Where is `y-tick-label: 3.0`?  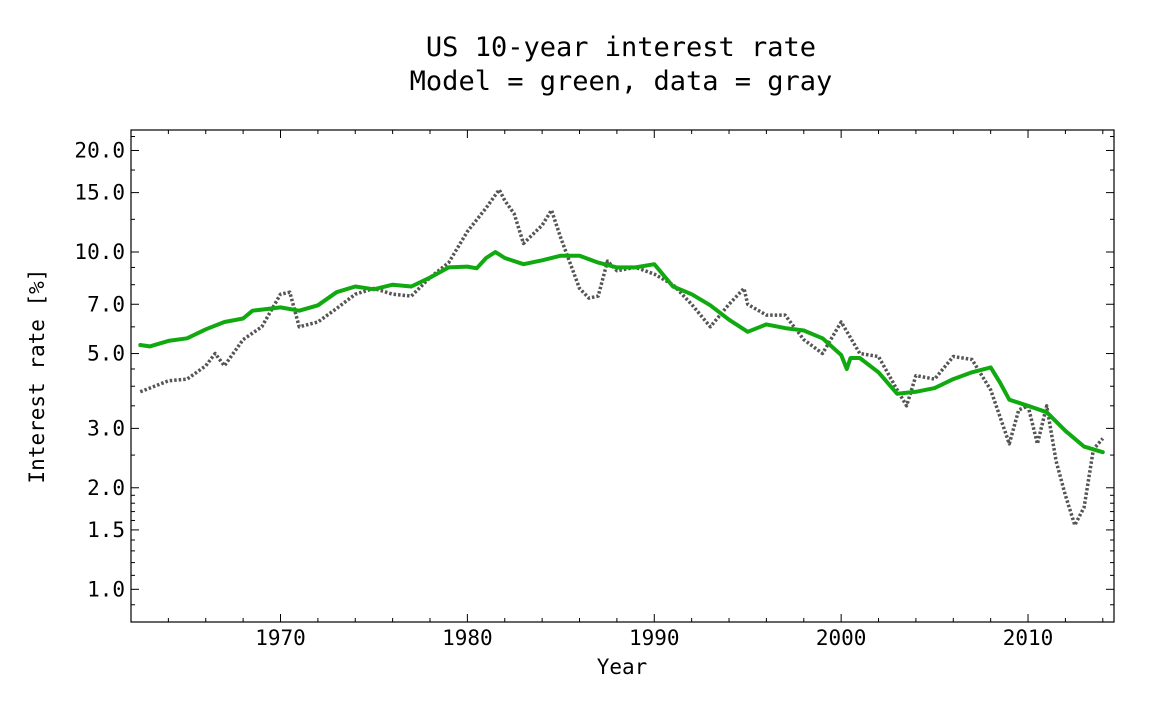
y-tick-label: 3.0 is located at coordinates (106, 428).